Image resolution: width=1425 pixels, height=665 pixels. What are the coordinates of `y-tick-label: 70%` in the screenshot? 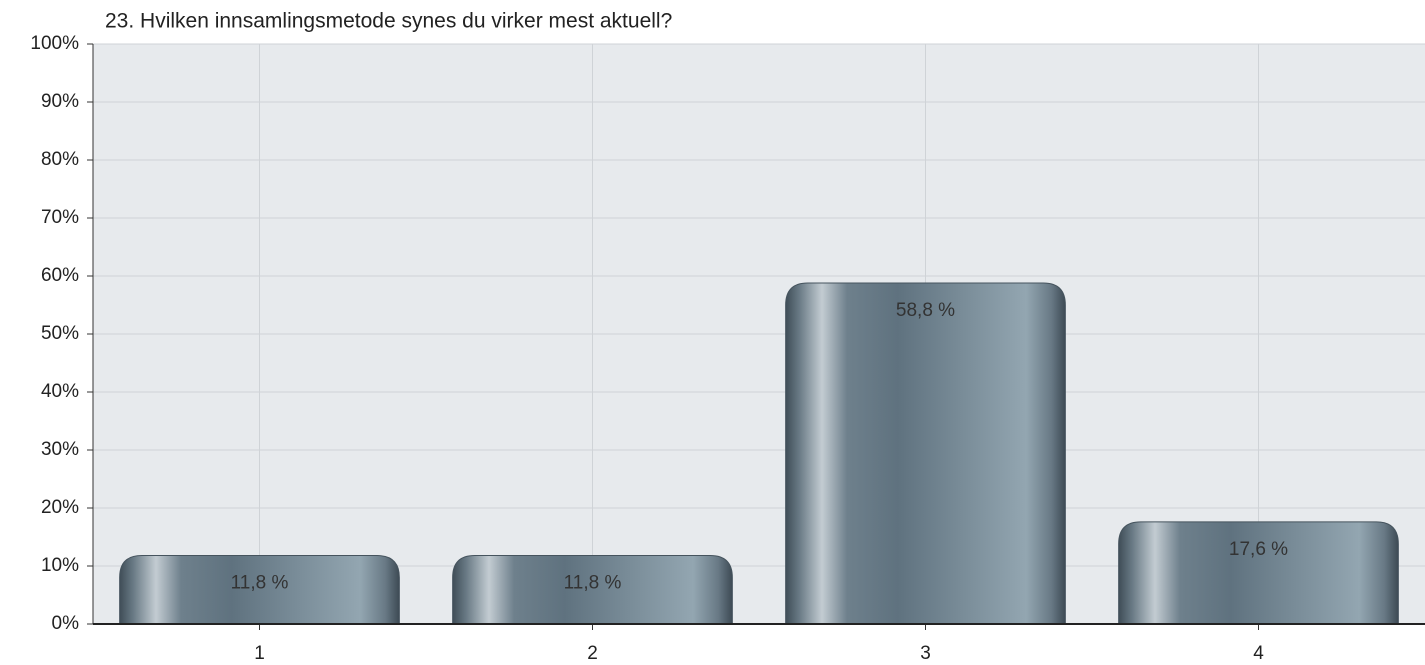 It's located at (60, 217).